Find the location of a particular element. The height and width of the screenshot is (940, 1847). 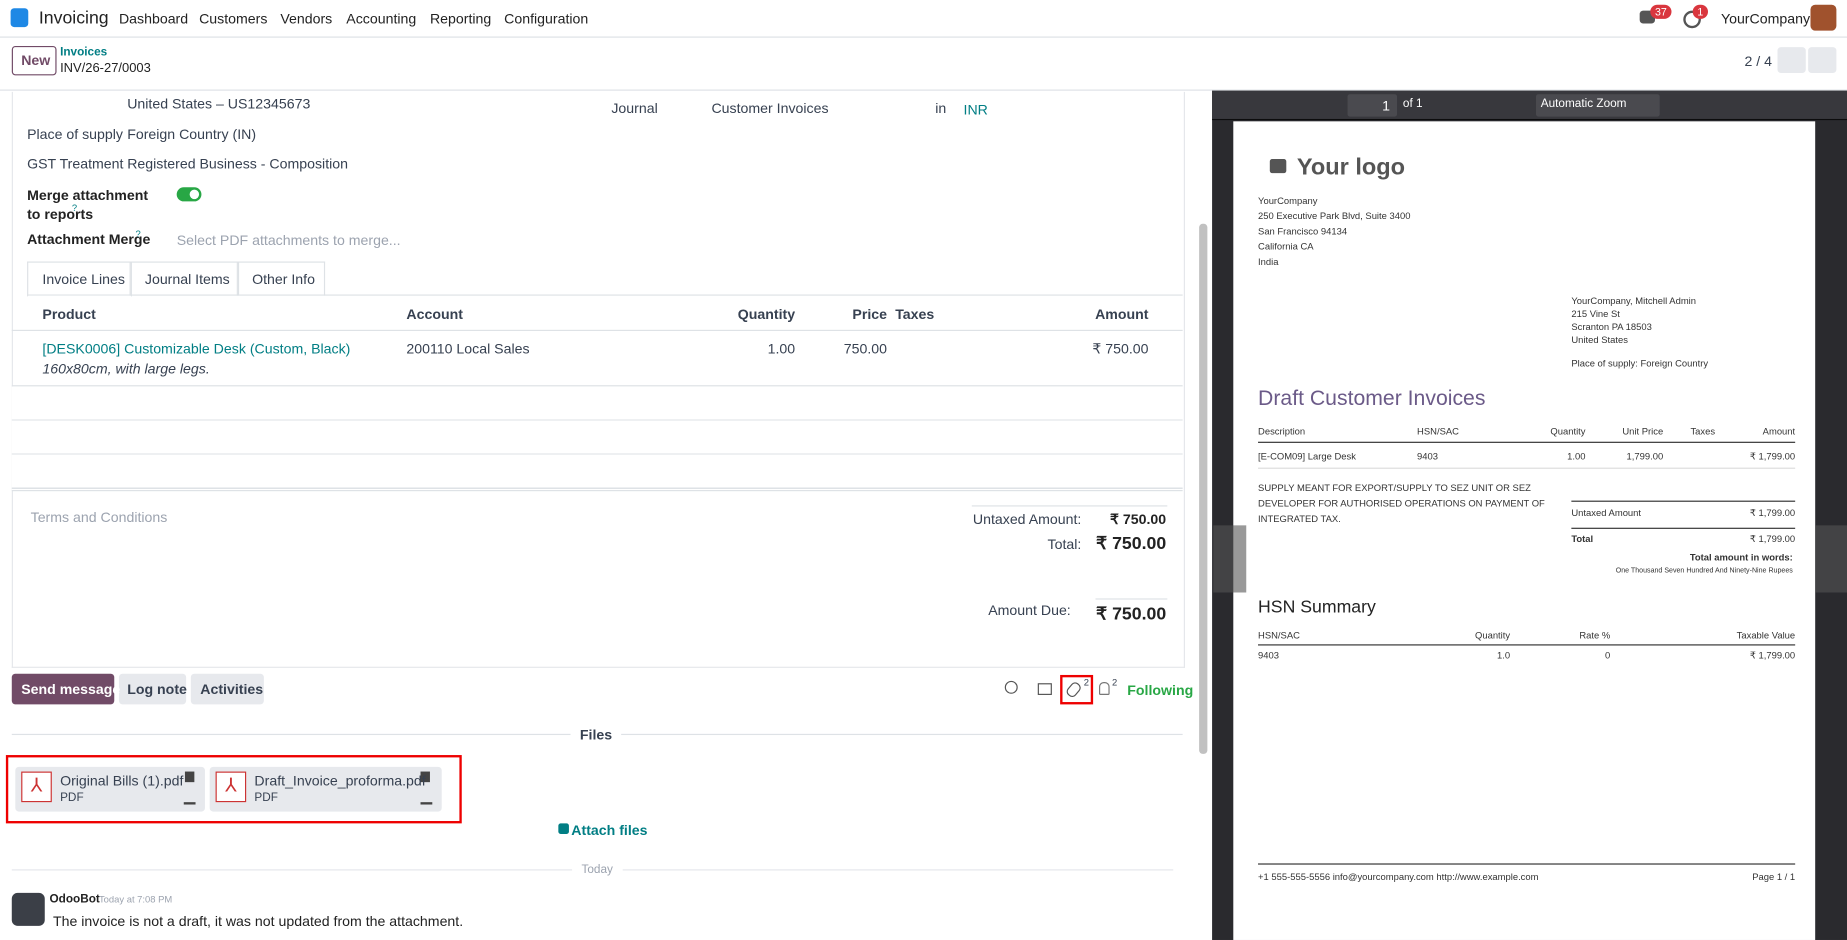

button-label: Activities is located at coordinates (232, 689).